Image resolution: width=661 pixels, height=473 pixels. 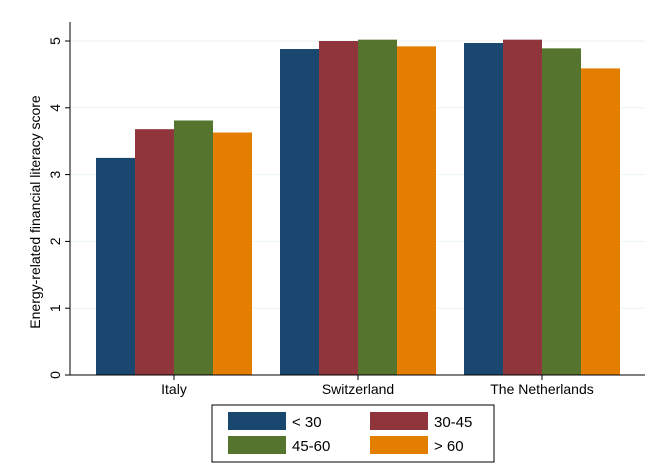 What do you see at coordinates (307, 422) in the screenshot?
I see `legend-label: < 30` at bounding box center [307, 422].